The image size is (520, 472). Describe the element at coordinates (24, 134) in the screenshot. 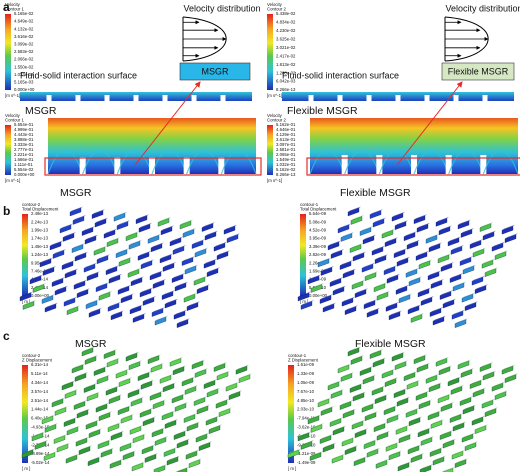

I see `colorbar-tick-label: 4.443e-01` at that location.